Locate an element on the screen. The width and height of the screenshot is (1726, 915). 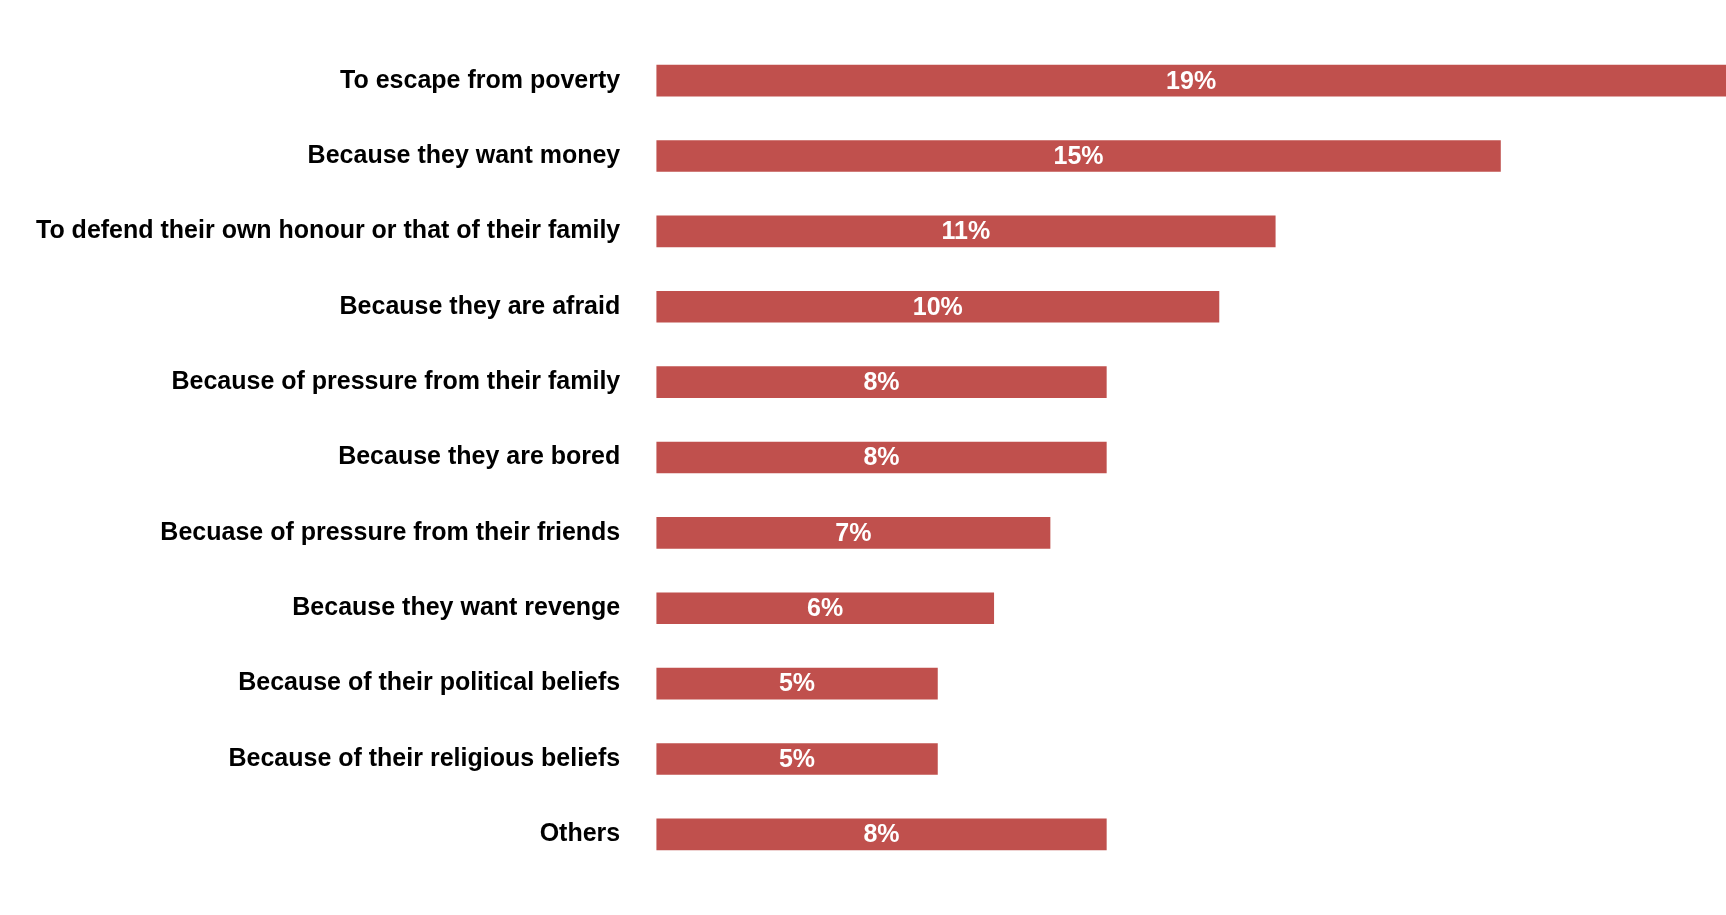
y-tick-label: Becuase of pressure from their friends is located at coordinates (390, 530).